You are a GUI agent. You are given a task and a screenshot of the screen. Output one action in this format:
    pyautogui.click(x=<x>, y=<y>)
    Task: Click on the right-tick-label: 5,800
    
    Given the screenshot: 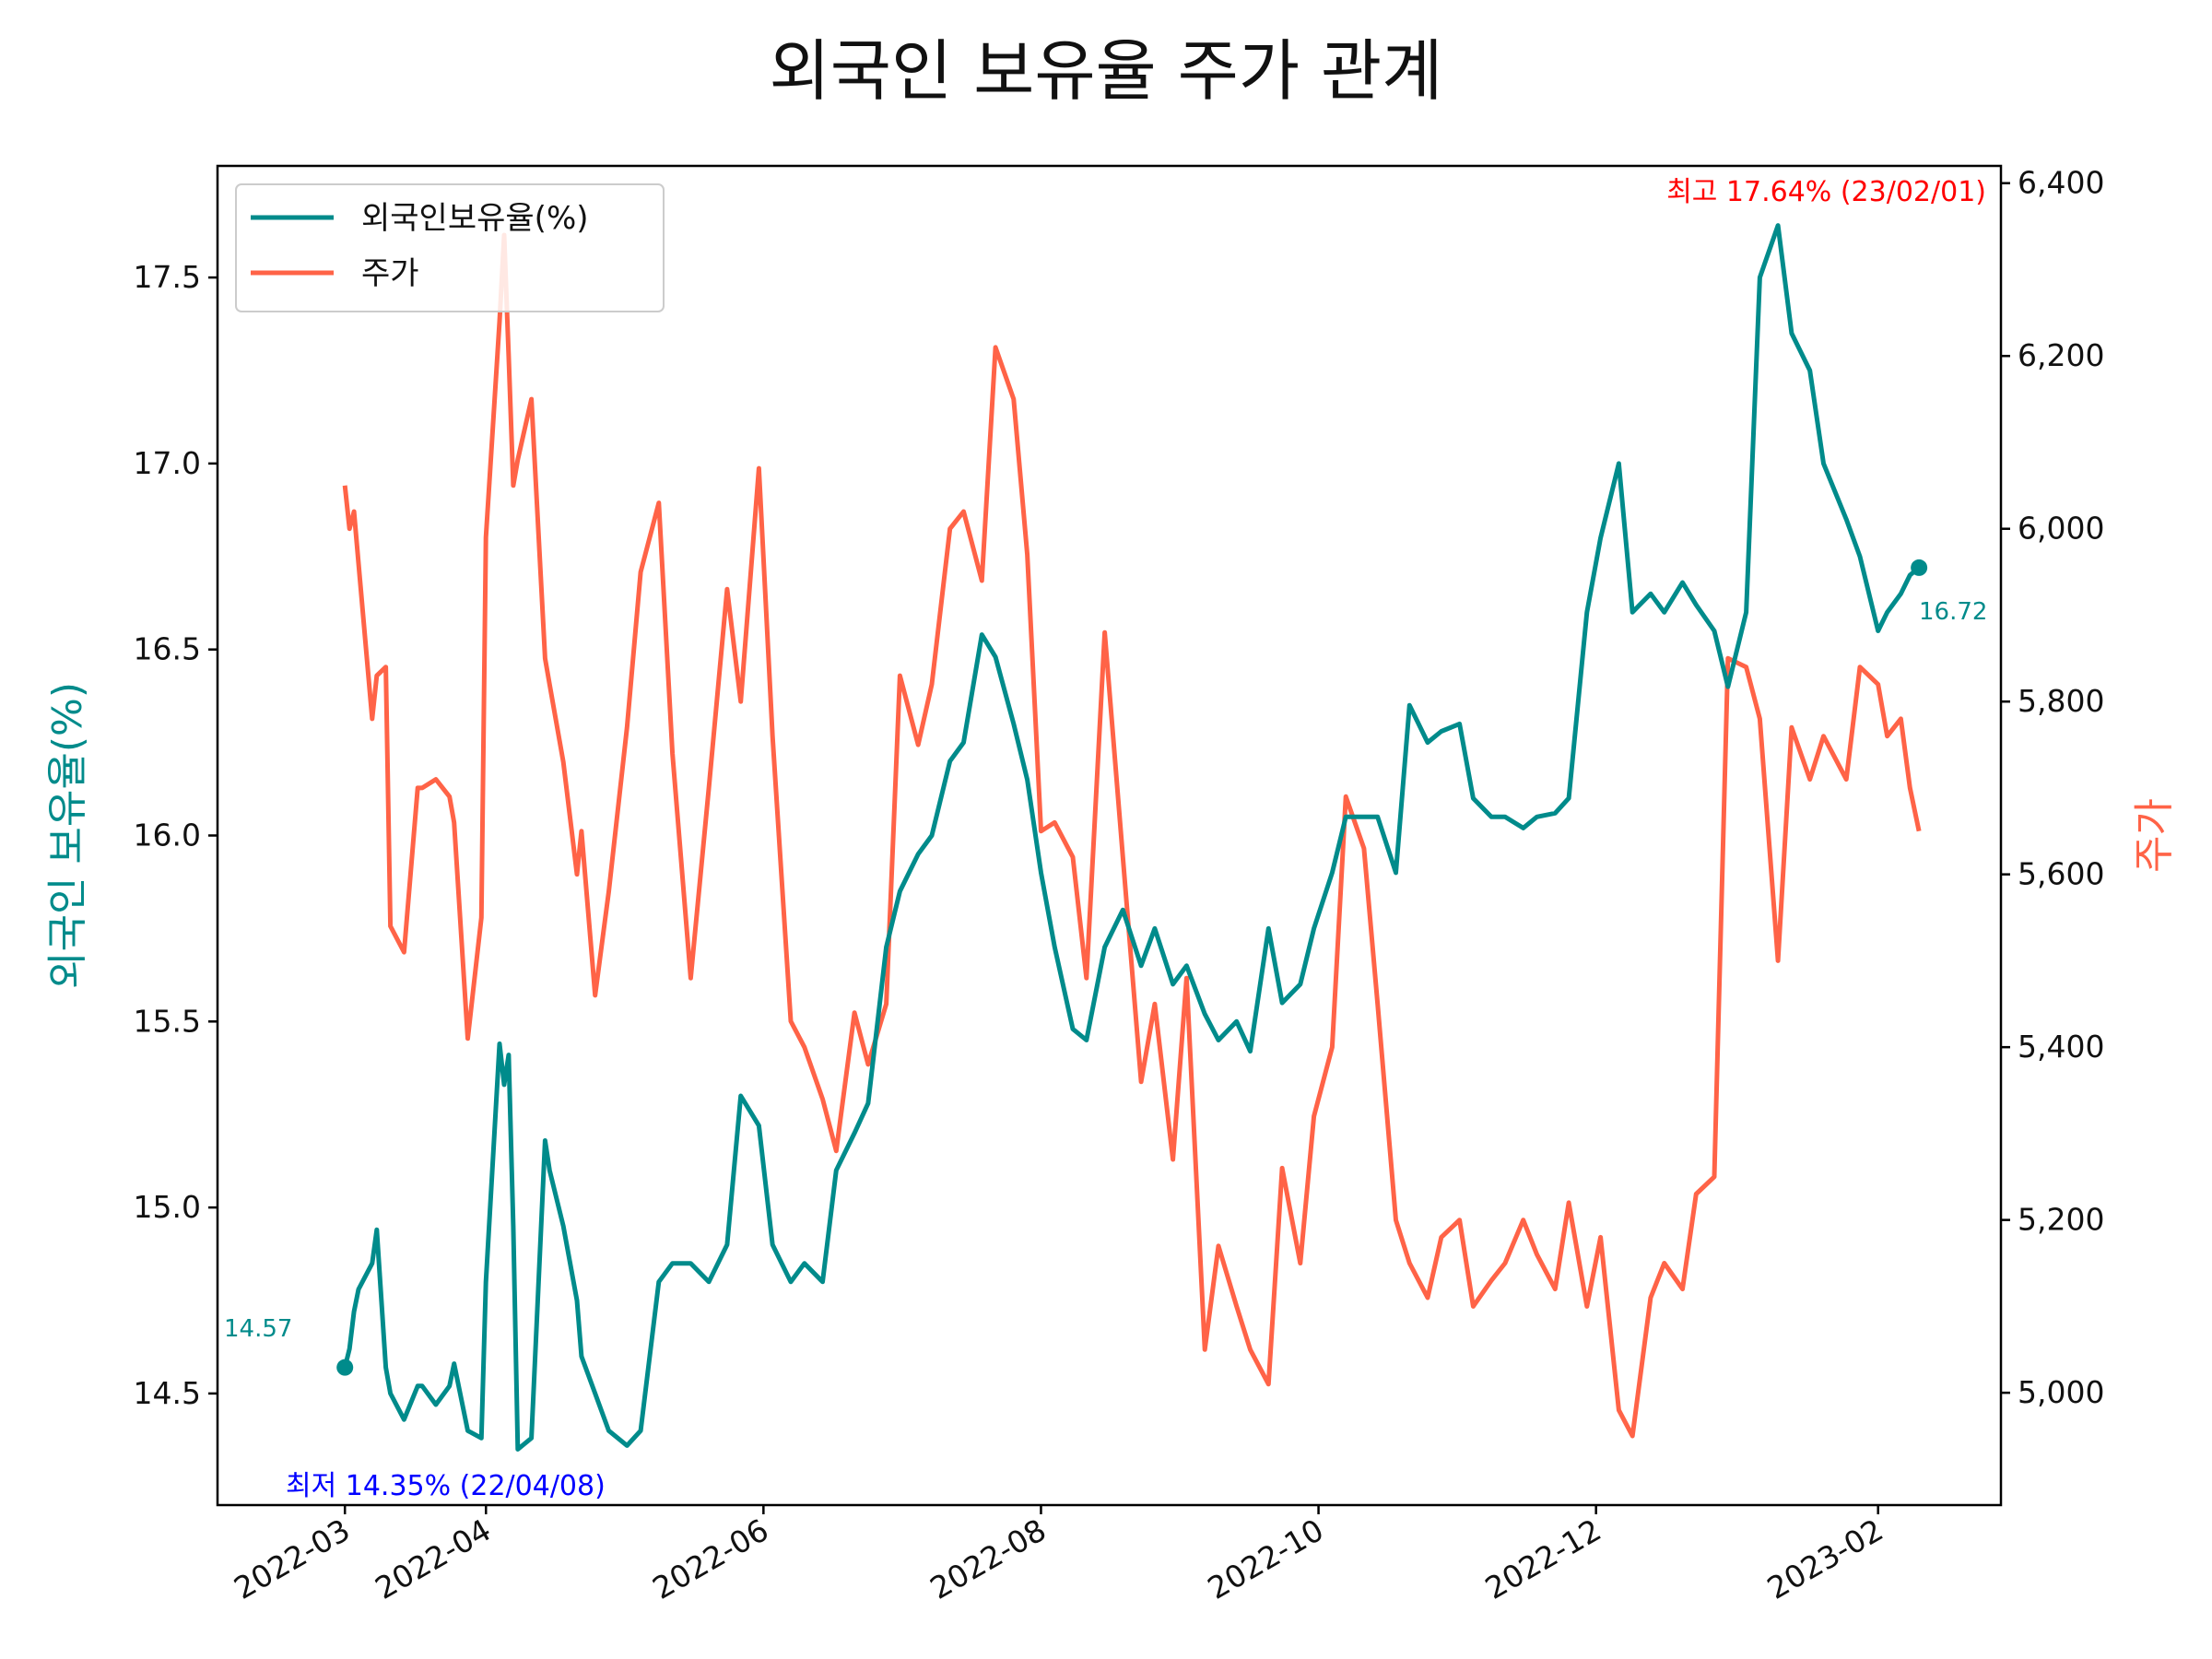 What is the action you would take?
    pyautogui.click(x=2061, y=701)
    